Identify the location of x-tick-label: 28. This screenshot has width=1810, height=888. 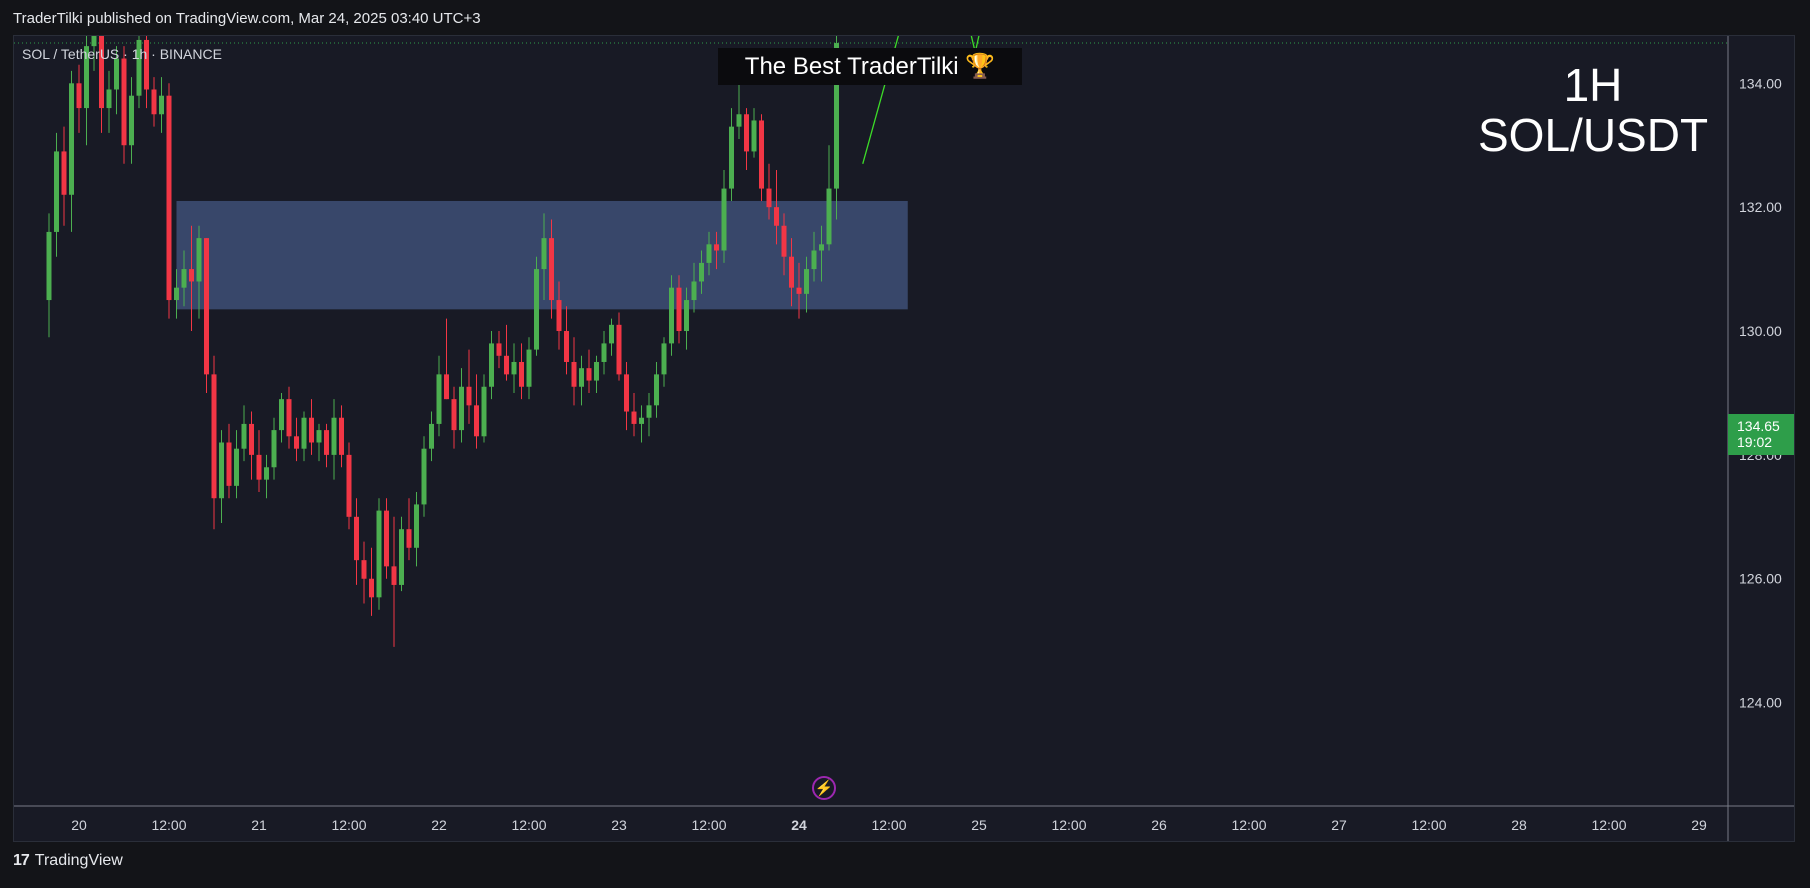
(1519, 825).